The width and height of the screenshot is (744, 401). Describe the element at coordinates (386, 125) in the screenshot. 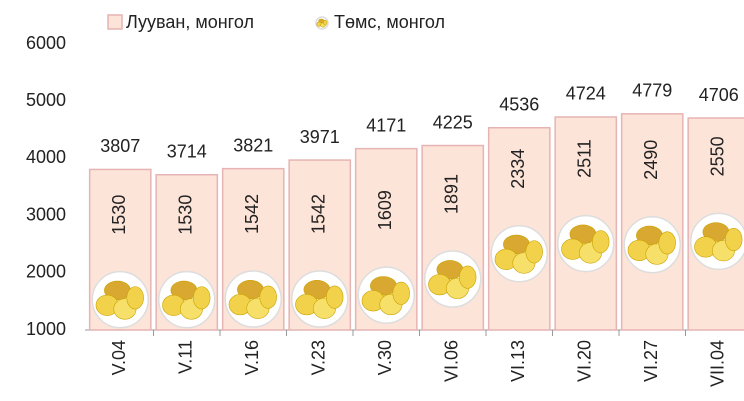

I see `value-label: 4171` at that location.